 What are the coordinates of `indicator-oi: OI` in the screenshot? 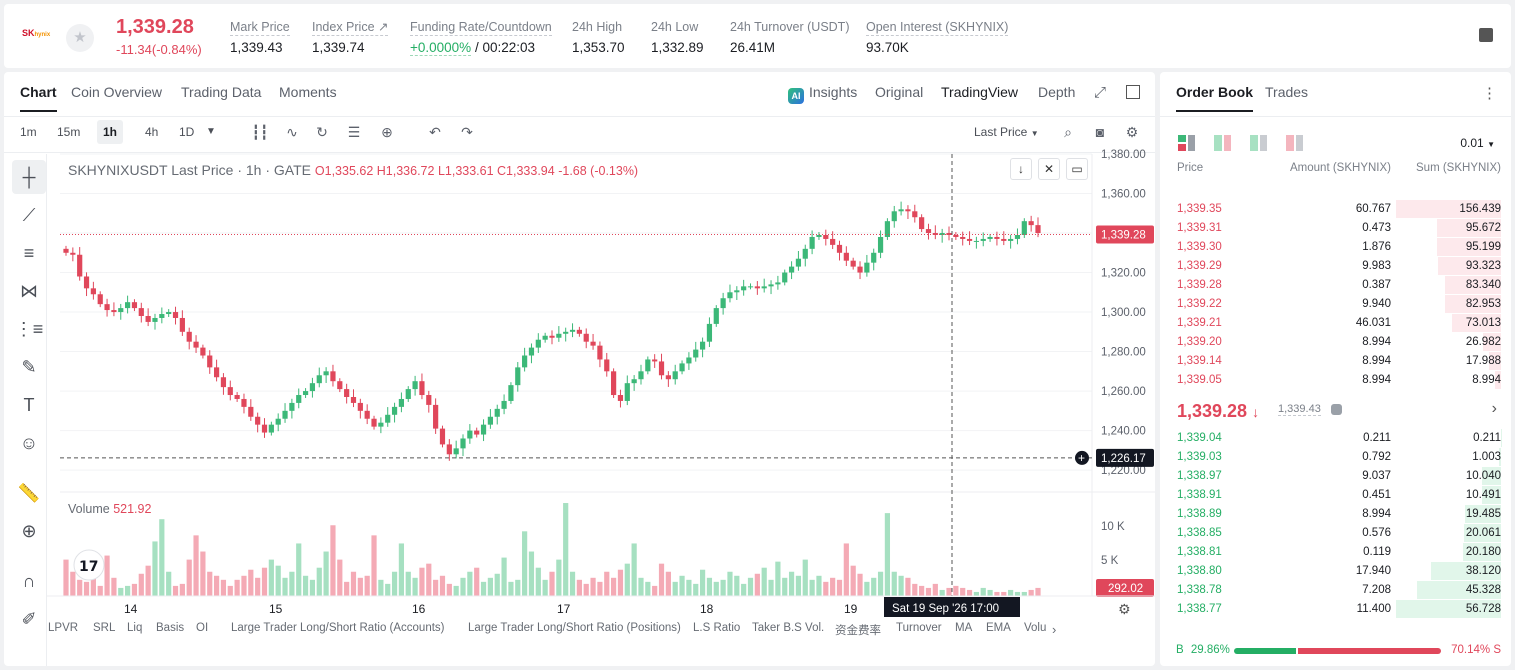 It's located at (202, 628).